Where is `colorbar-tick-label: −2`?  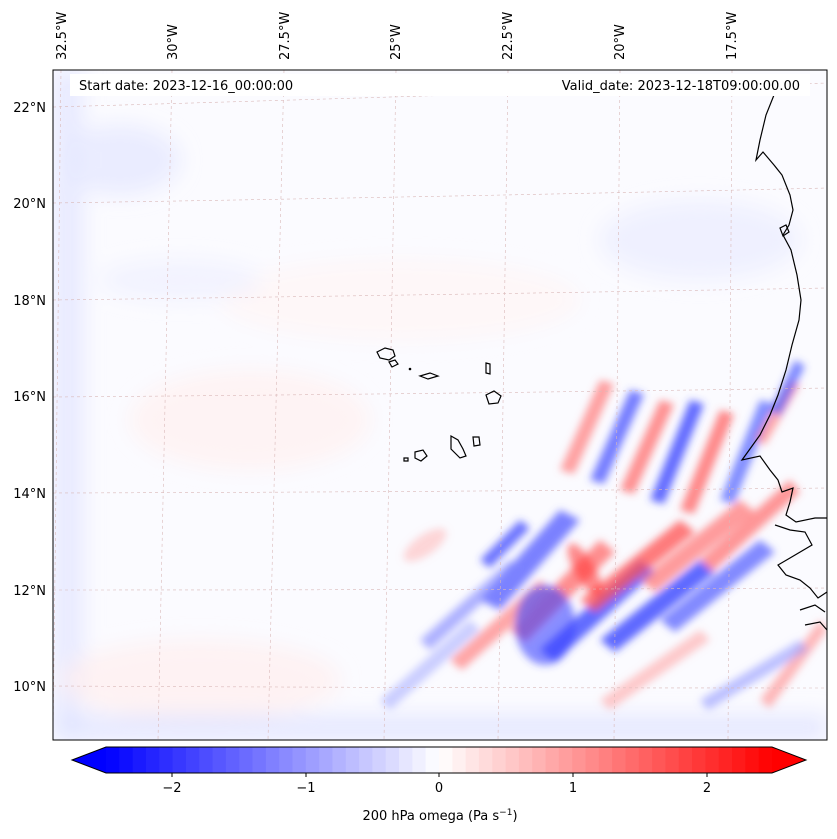 colorbar-tick-label: −2 is located at coordinates (171, 788).